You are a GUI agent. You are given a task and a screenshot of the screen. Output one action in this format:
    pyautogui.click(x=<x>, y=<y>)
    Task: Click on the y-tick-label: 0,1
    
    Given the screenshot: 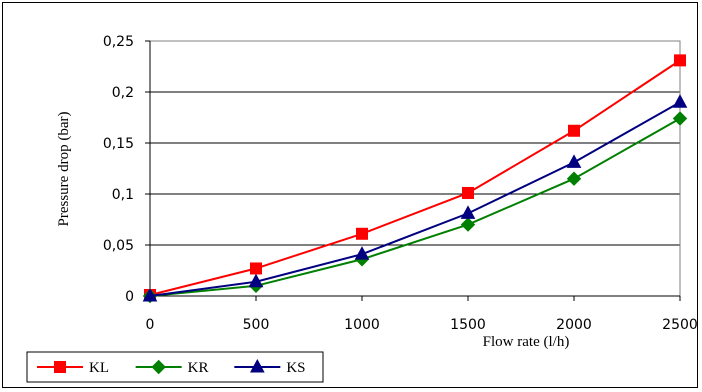 What is the action you would take?
    pyautogui.click(x=123, y=195)
    